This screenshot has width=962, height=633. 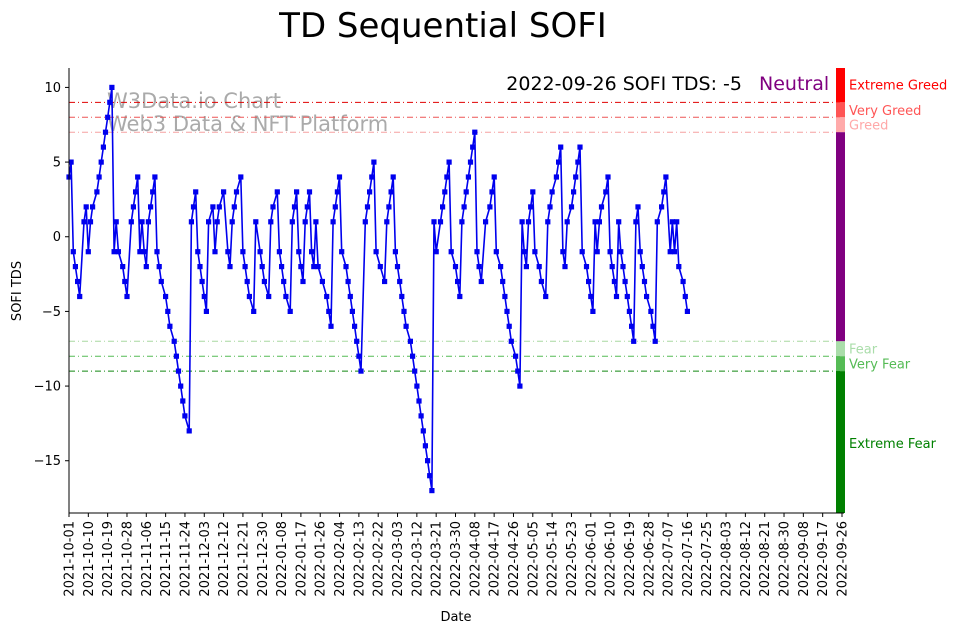 I want to click on x-tick-label: 2022-04-17, so click(x=495, y=559).